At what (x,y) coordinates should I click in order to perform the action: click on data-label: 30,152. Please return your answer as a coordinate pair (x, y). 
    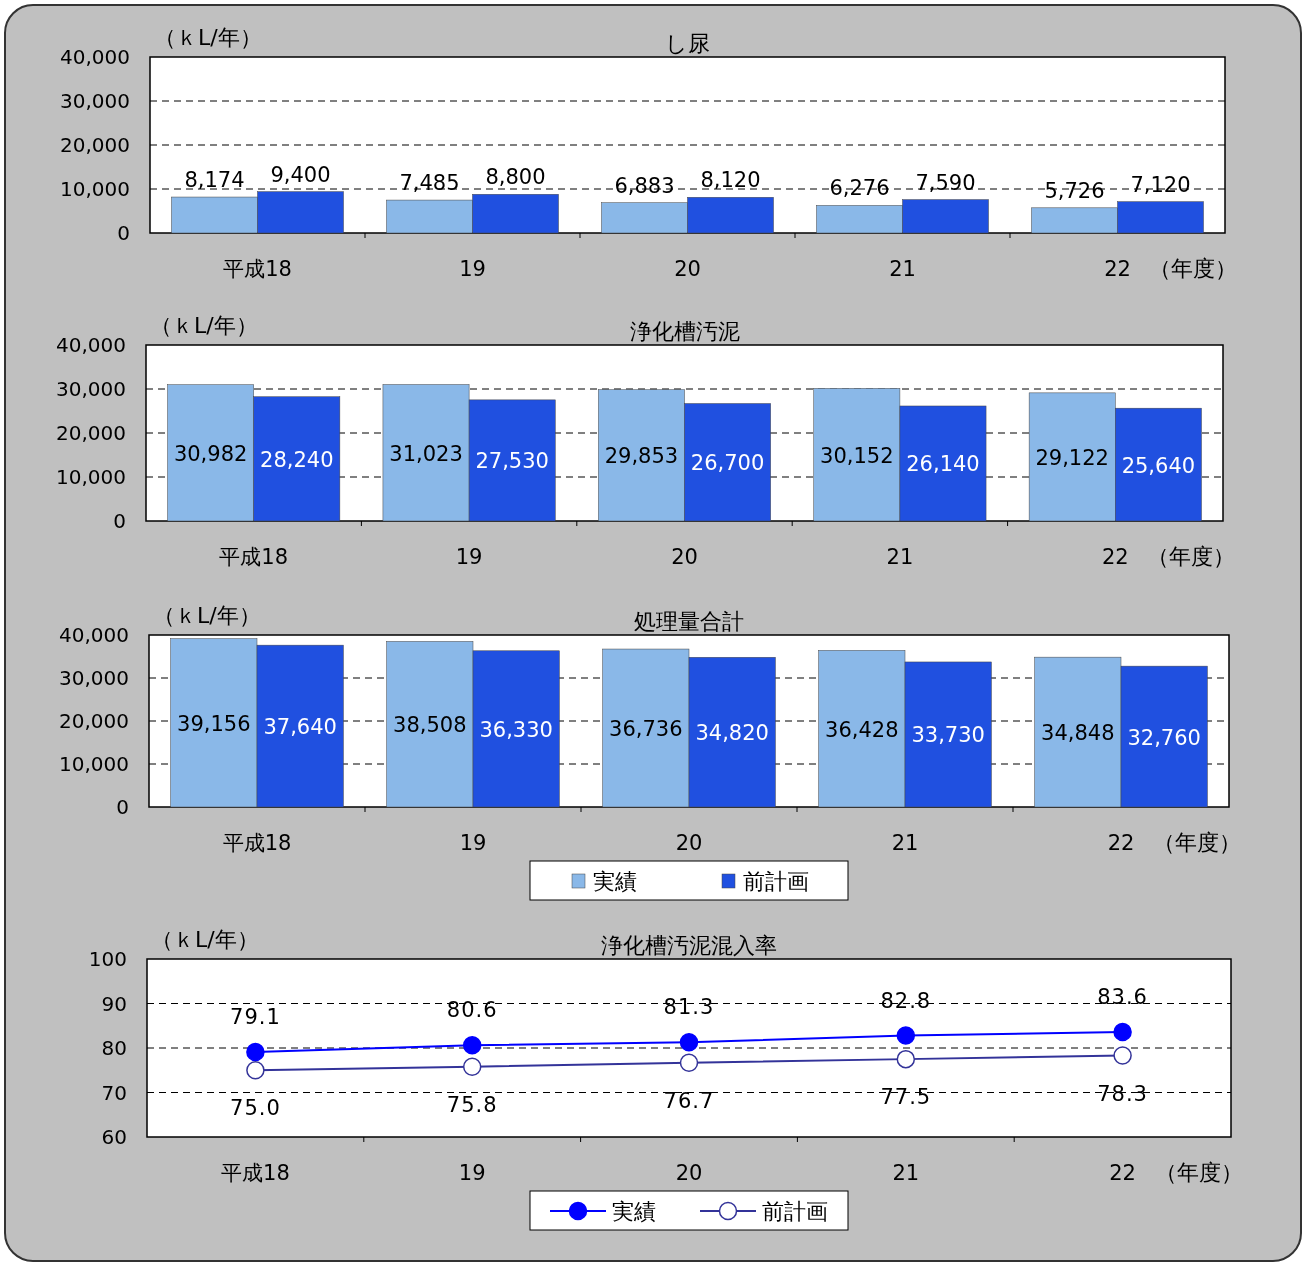
    Looking at the image, I should click on (857, 455).